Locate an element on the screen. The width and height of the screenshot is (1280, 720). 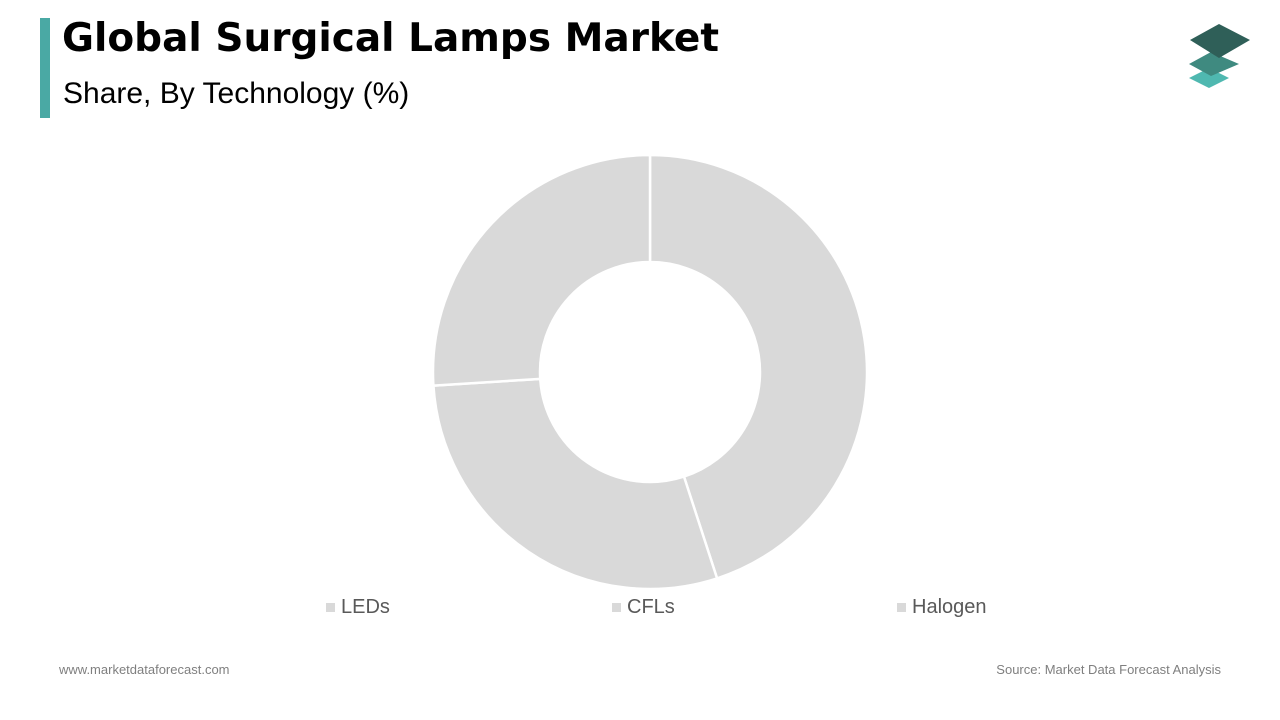
footer-website: www.marketdataforecast.com is located at coordinates (144, 669).